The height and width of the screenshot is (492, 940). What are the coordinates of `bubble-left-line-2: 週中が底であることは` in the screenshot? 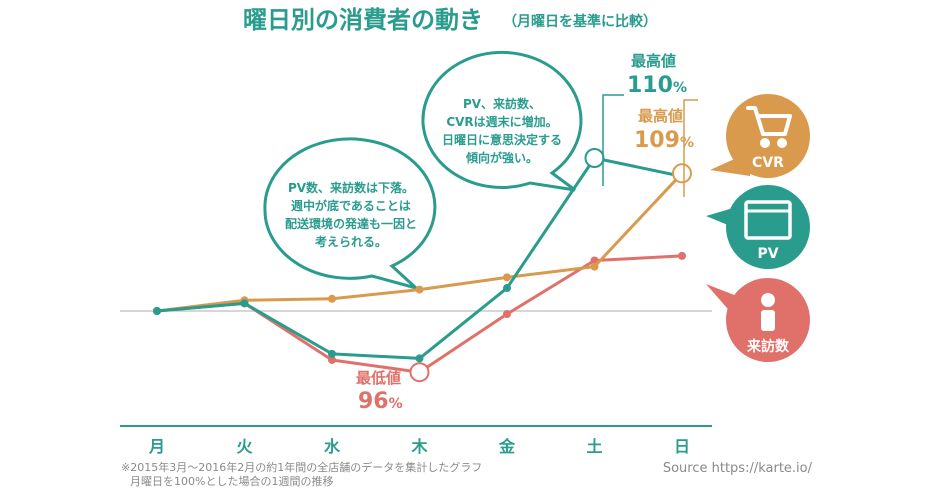 It's located at (351, 205).